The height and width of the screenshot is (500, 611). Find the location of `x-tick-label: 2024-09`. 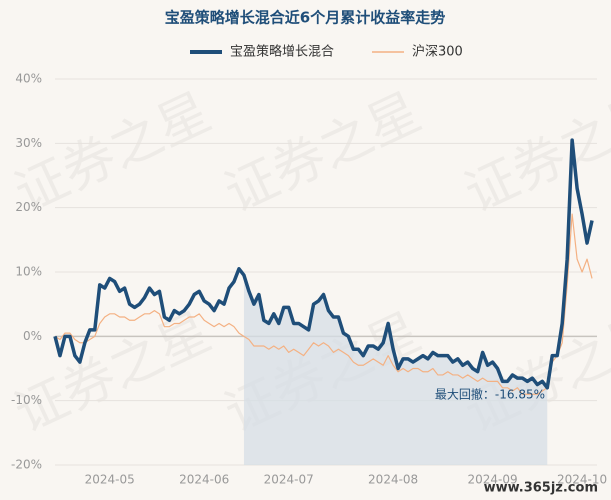

x-tick-label: 2024-09 is located at coordinates (493, 480).